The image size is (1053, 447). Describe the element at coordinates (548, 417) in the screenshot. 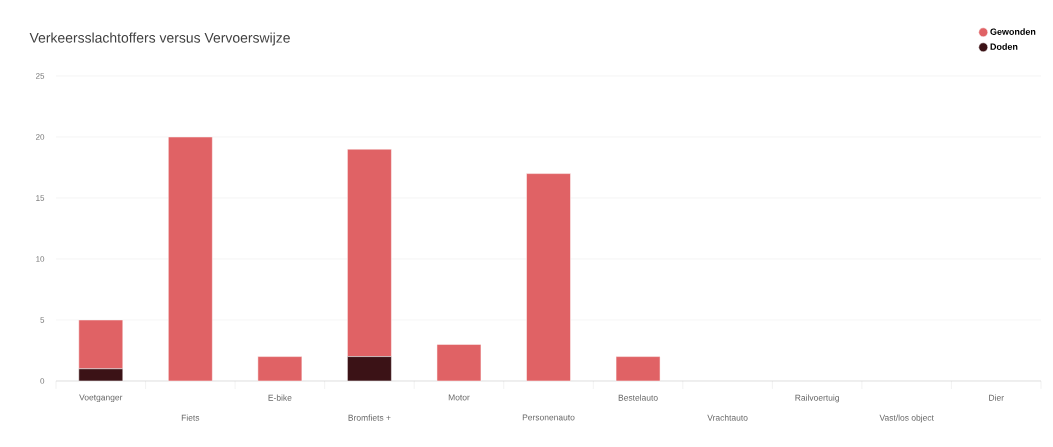

I see `x-tick-label: Personenauto` at that location.